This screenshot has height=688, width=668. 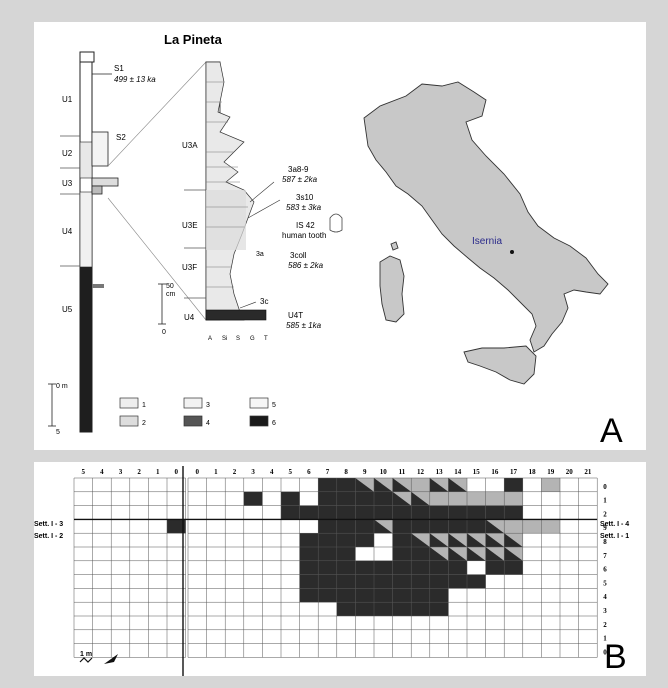 I want to click on grid-cell-r8-c13, so click(x=439, y=595).